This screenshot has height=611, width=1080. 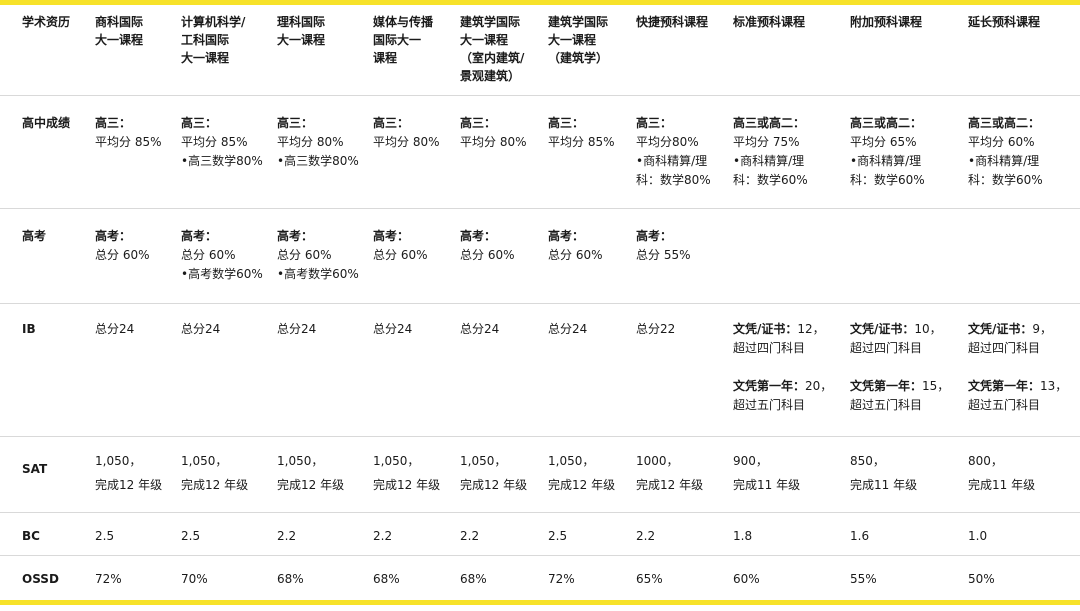 What do you see at coordinates (403, 22) in the screenshot?
I see `column-header-line: 媒体与传播` at bounding box center [403, 22].